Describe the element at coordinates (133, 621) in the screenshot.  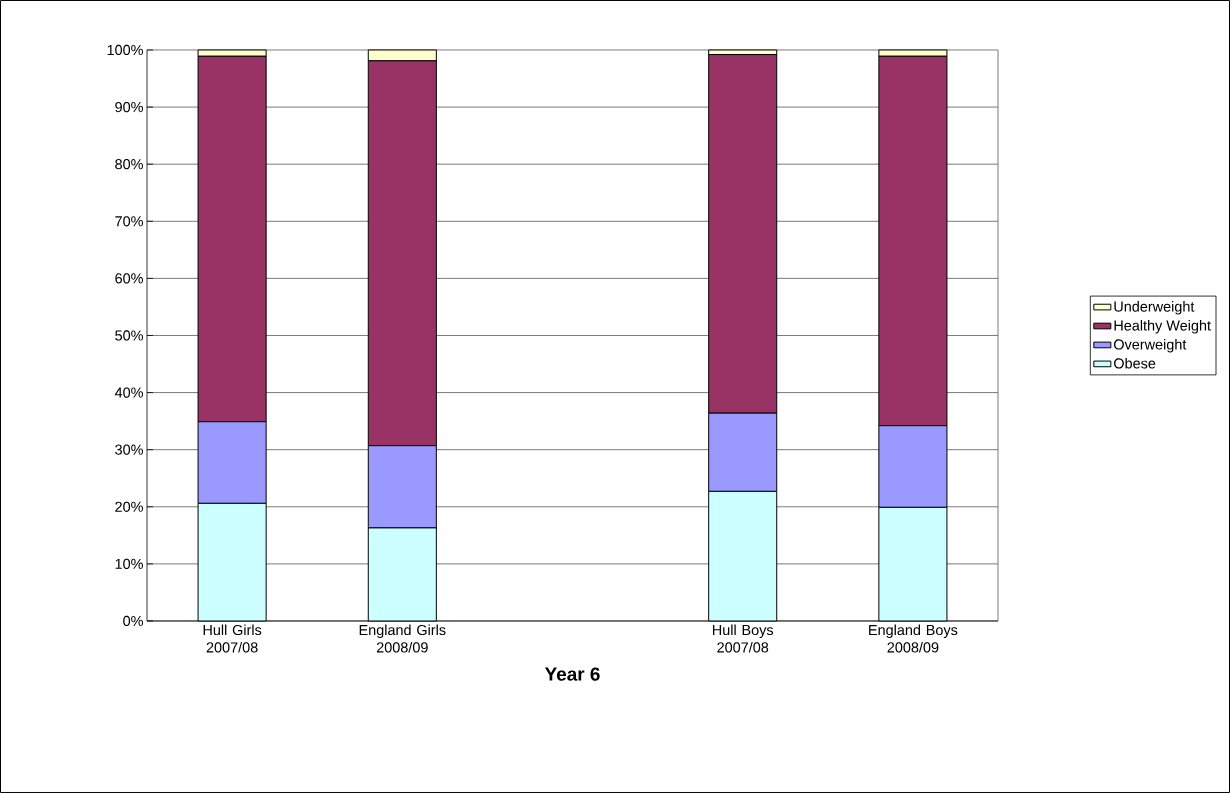
I see `y-tick-label: 0%` at that location.